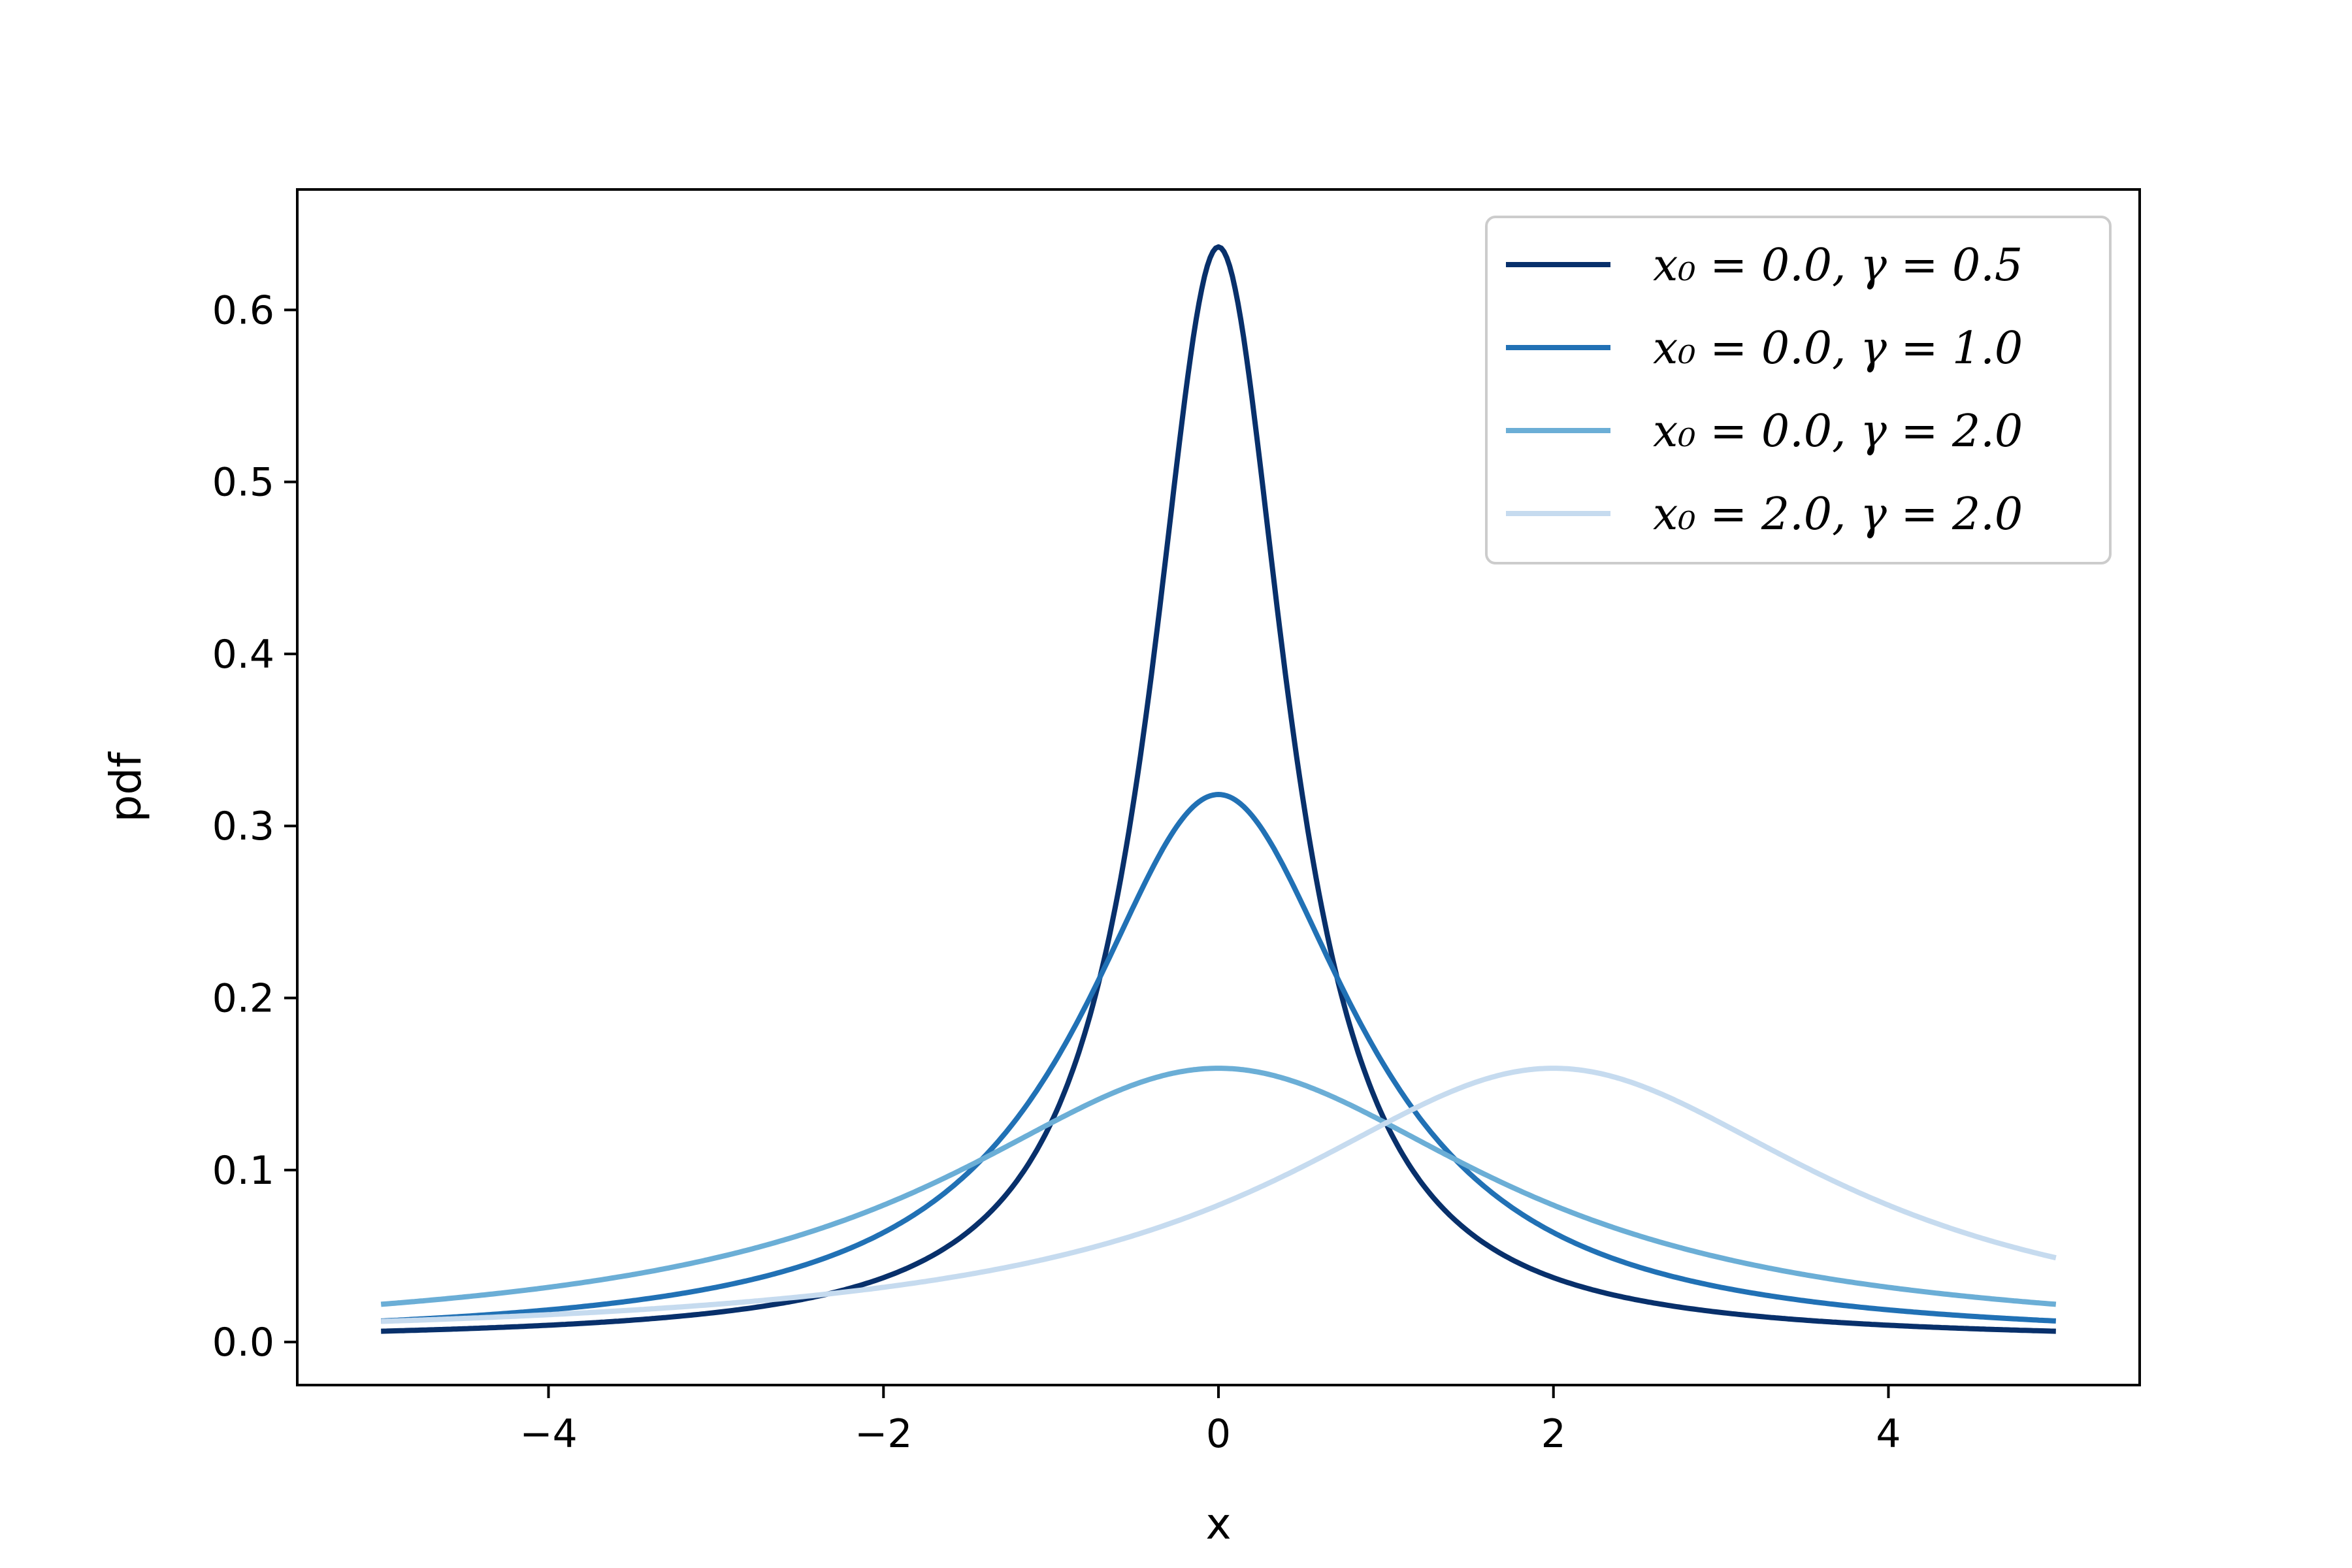  I want to click on y-axis-ticks: 0.0 0.1 0.2 0.3 0.4 0.5 0.6, so click(254, 826).